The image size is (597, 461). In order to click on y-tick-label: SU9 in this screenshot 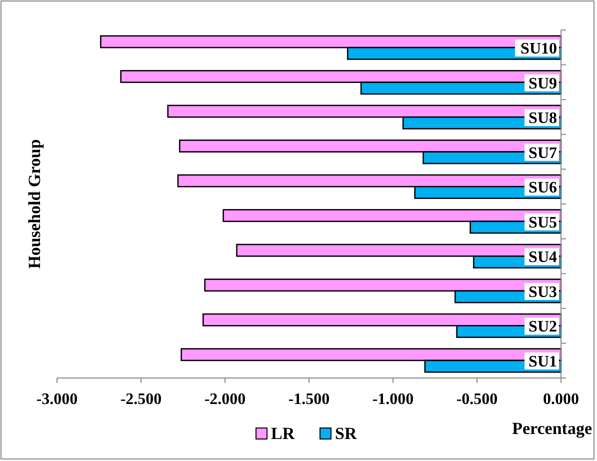, I will do `click(542, 83)`.